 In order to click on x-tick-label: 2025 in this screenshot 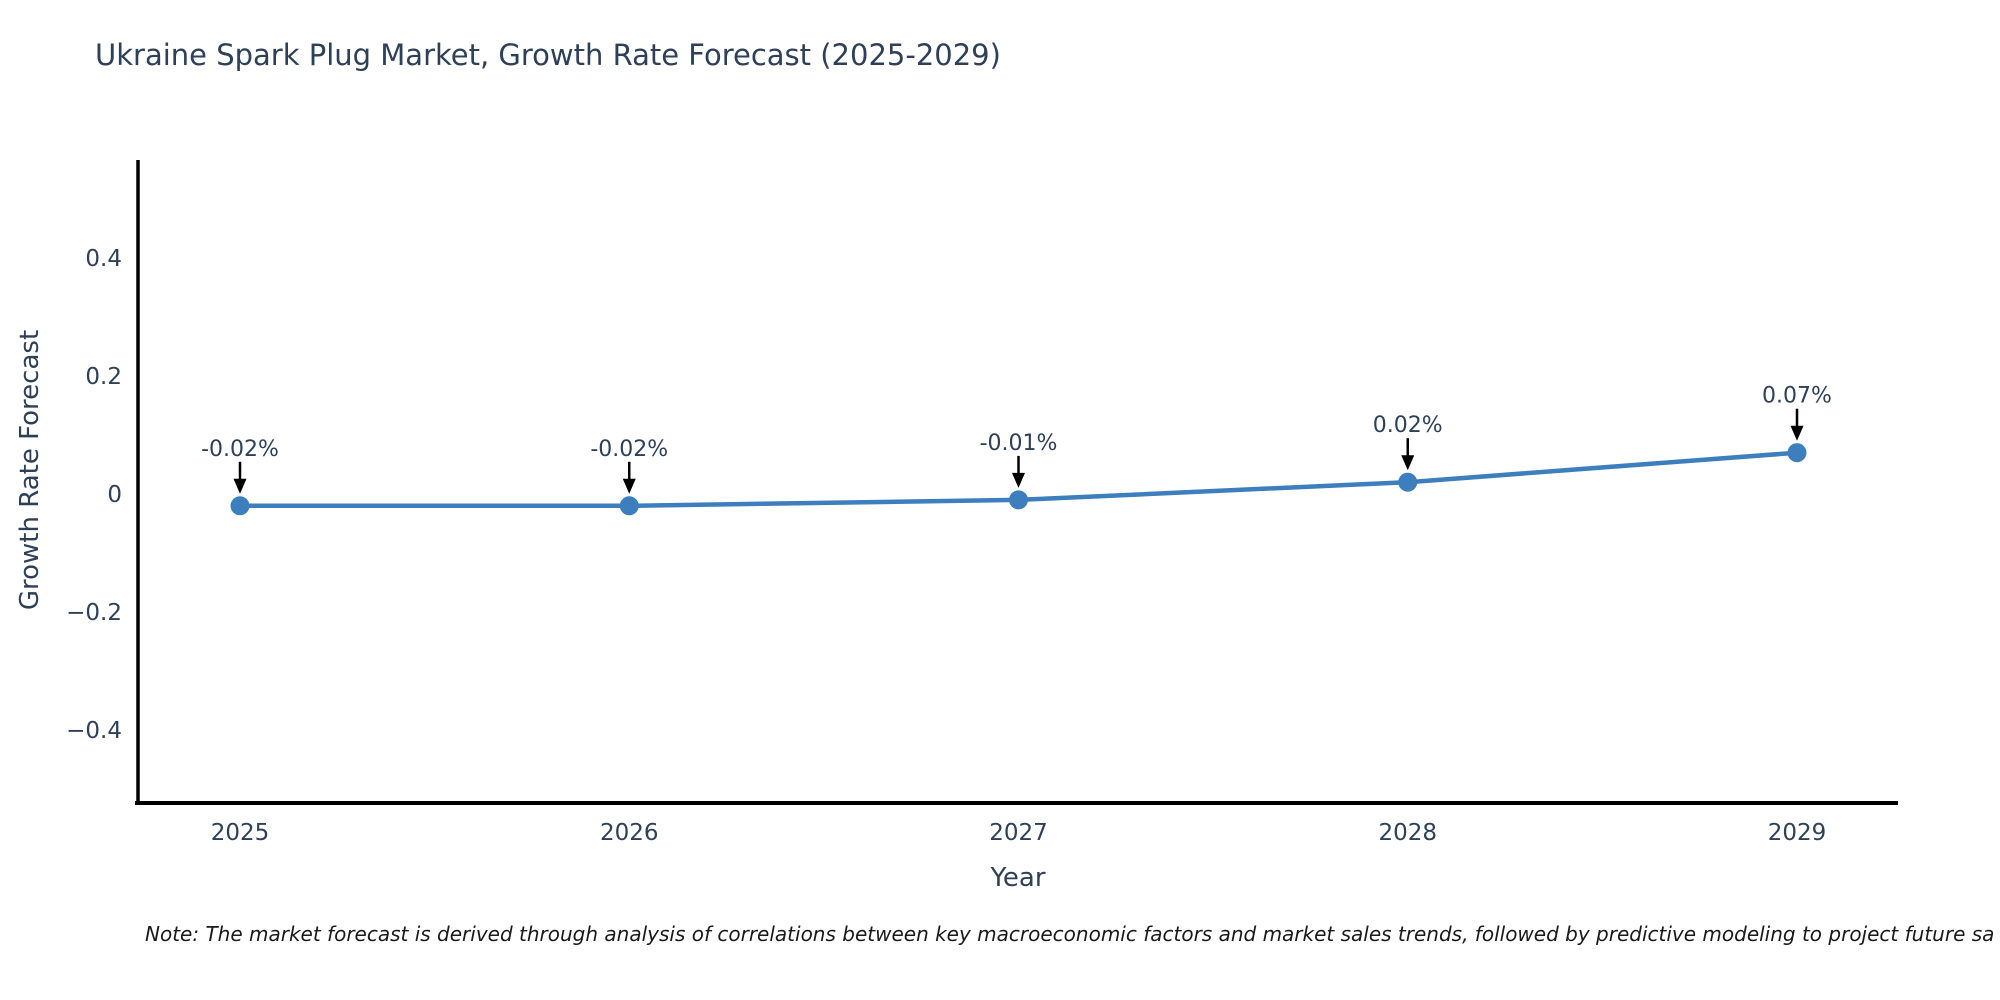, I will do `click(240, 833)`.